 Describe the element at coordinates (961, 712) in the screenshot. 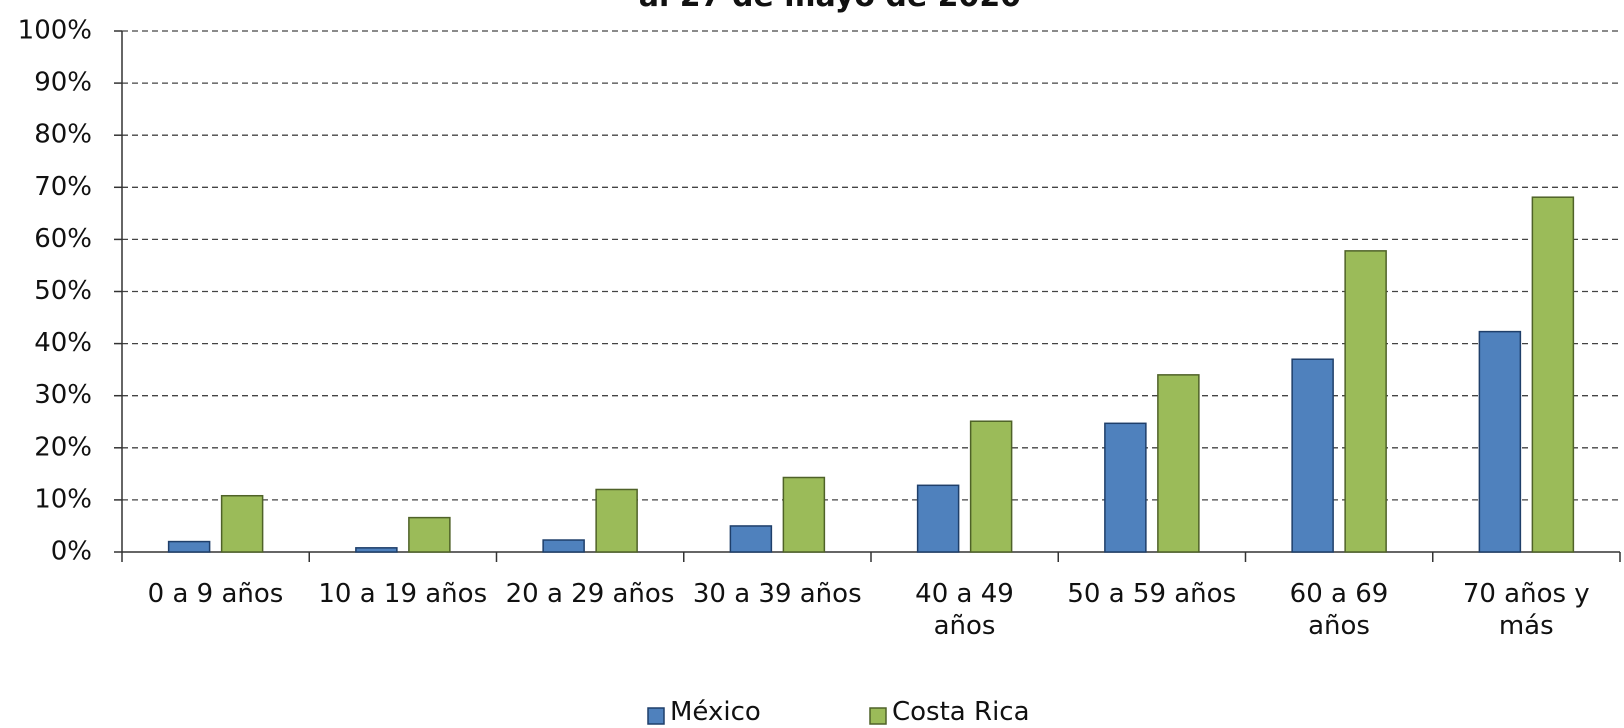

I see `legend-label: Costa Rica` at that location.